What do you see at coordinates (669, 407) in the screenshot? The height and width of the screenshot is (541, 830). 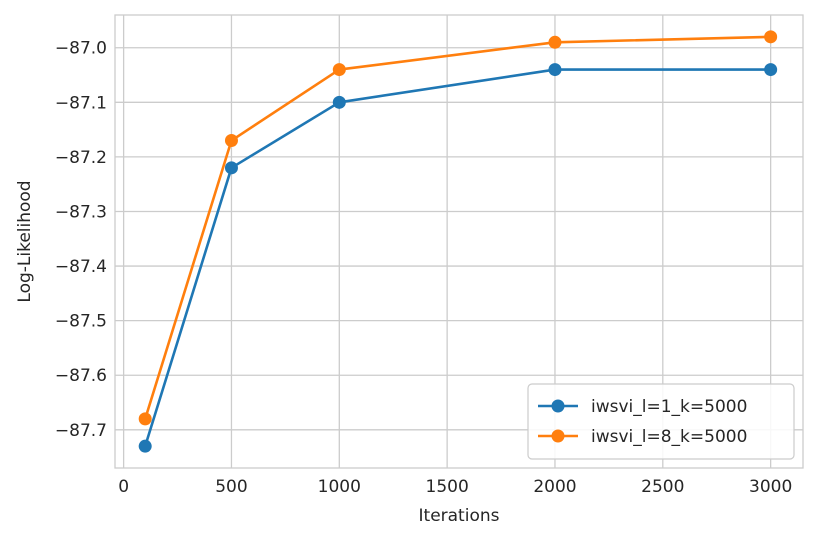 I see `legend-label: iwsvi_l=1_k=5000` at bounding box center [669, 407].